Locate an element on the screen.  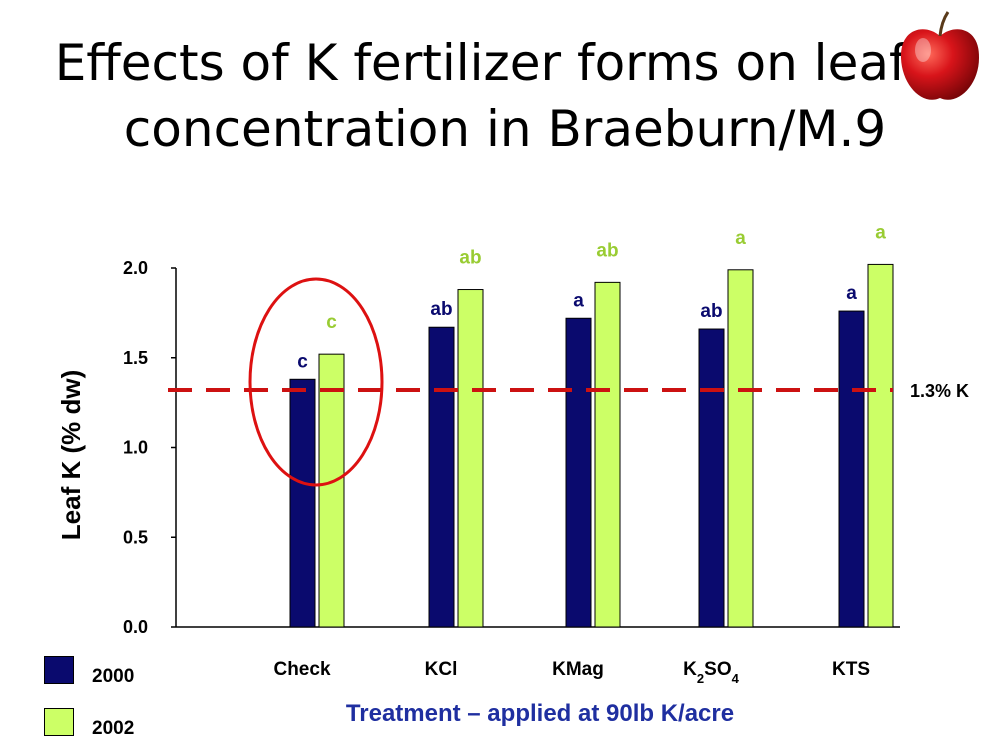
legend-item-2000: 2000 is located at coordinates (89, 670).